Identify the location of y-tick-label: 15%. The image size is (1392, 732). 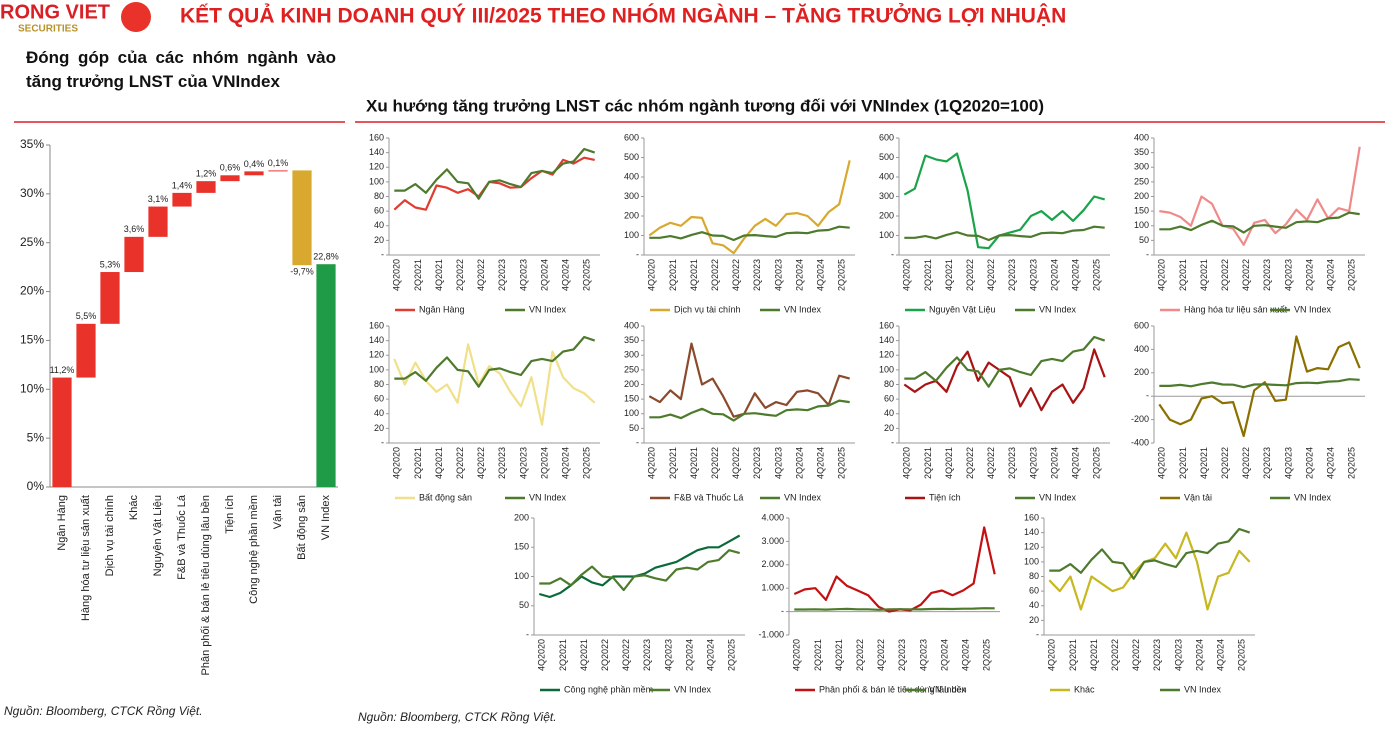
(32, 340).